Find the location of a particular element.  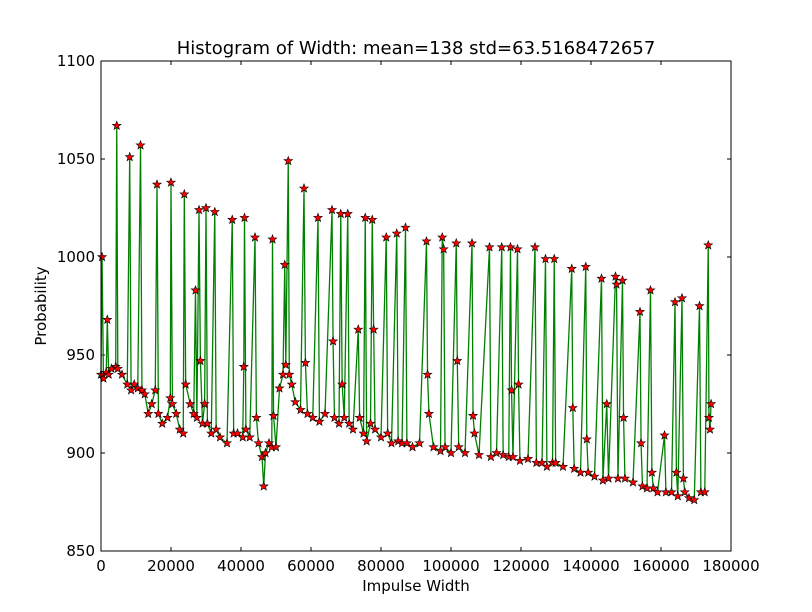

y-tick-label: 900 is located at coordinates (80, 453).